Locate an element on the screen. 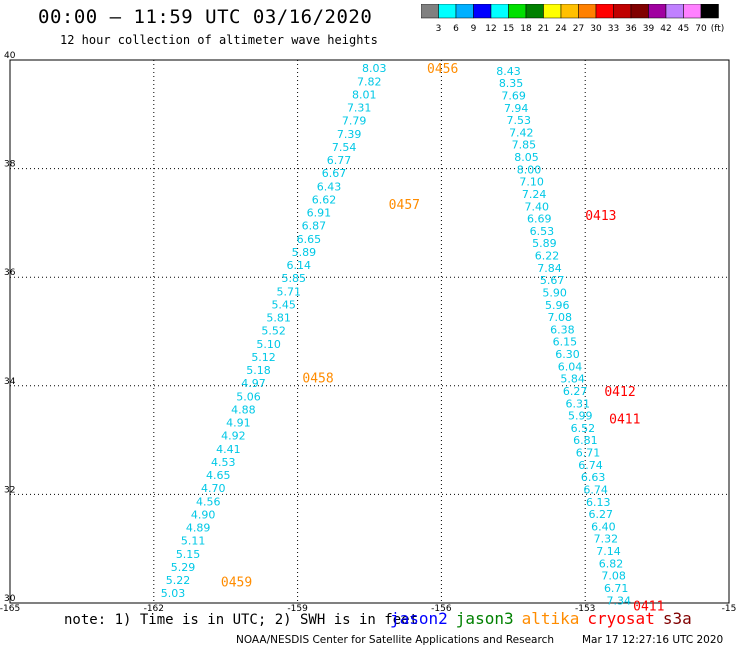  y-tick-label: 36 is located at coordinates (10, 273).